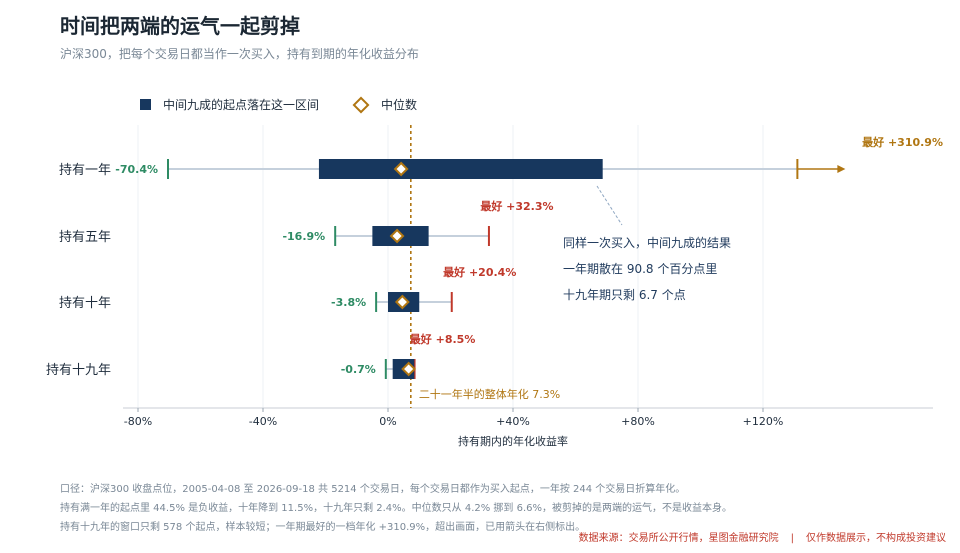 This screenshot has height=553, width=960. What do you see at coordinates (479, 272) in the screenshot?
I see `max-value-label: 最好 +20.4%` at bounding box center [479, 272].